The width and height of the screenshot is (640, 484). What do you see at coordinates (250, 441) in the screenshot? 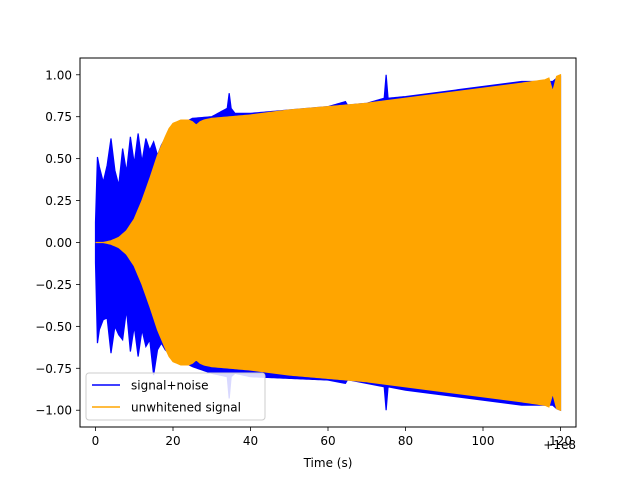
I see `x-tick-label: 40` at bounding box center [250, 441].